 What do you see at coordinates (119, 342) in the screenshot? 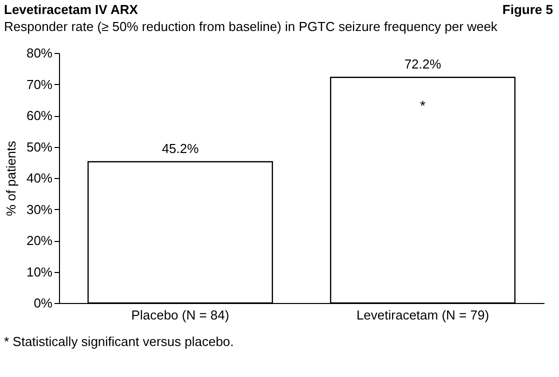
I see `text: * Statistically significant versus placebo.` at bounding box center [119, 342].